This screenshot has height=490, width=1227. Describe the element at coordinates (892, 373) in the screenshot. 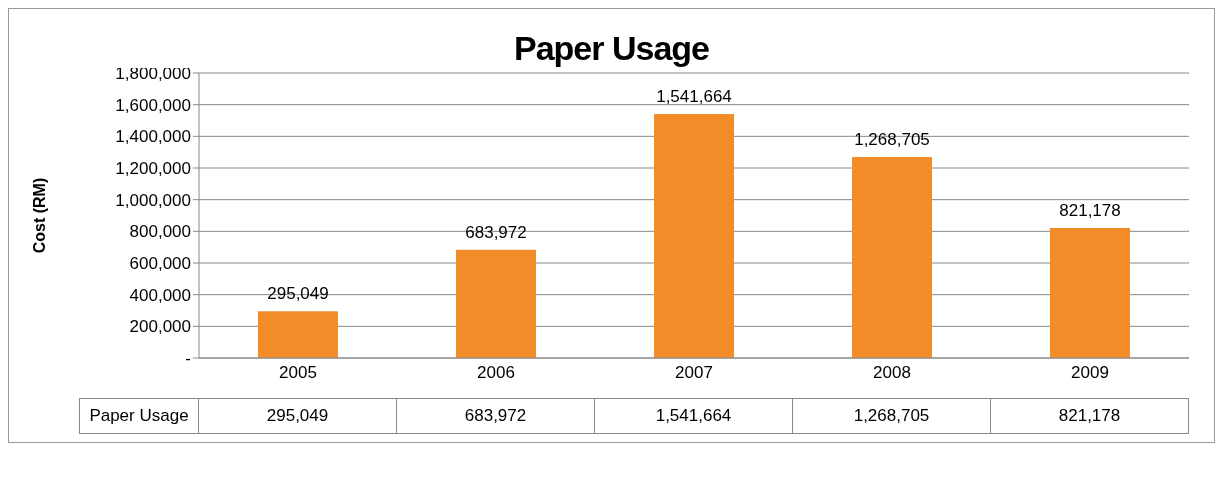

I see `x-tick-label: 2008` at that location.